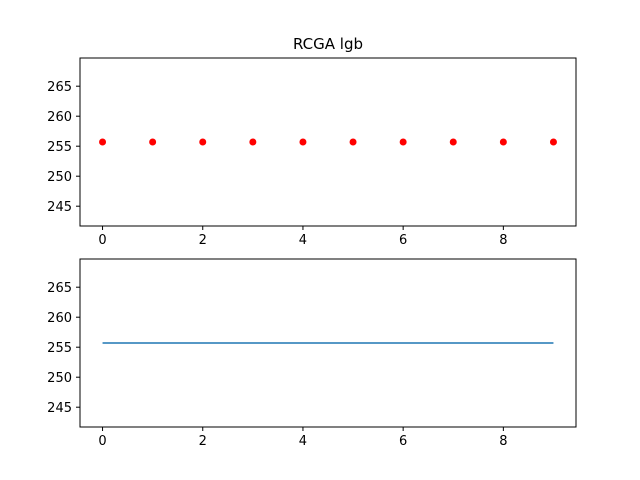  What do you see at coordinates (328, 44) in the screenshot?
I see `chart-title: RCGA lgb` at bounding box center [328, 44].